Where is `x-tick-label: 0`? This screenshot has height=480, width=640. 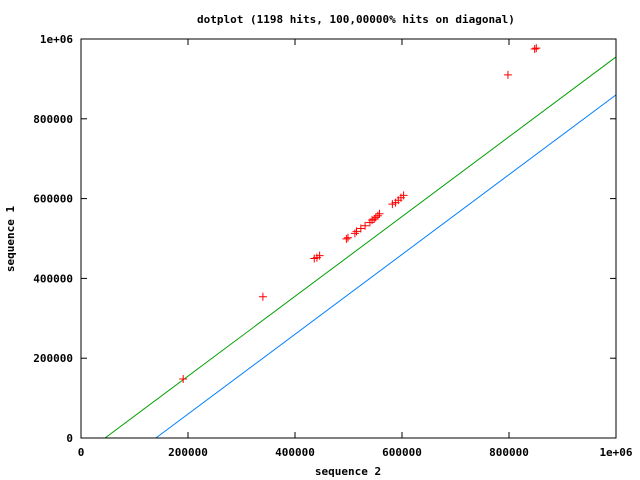 x-tick-label: 0 is located at coordinates (81, 452).